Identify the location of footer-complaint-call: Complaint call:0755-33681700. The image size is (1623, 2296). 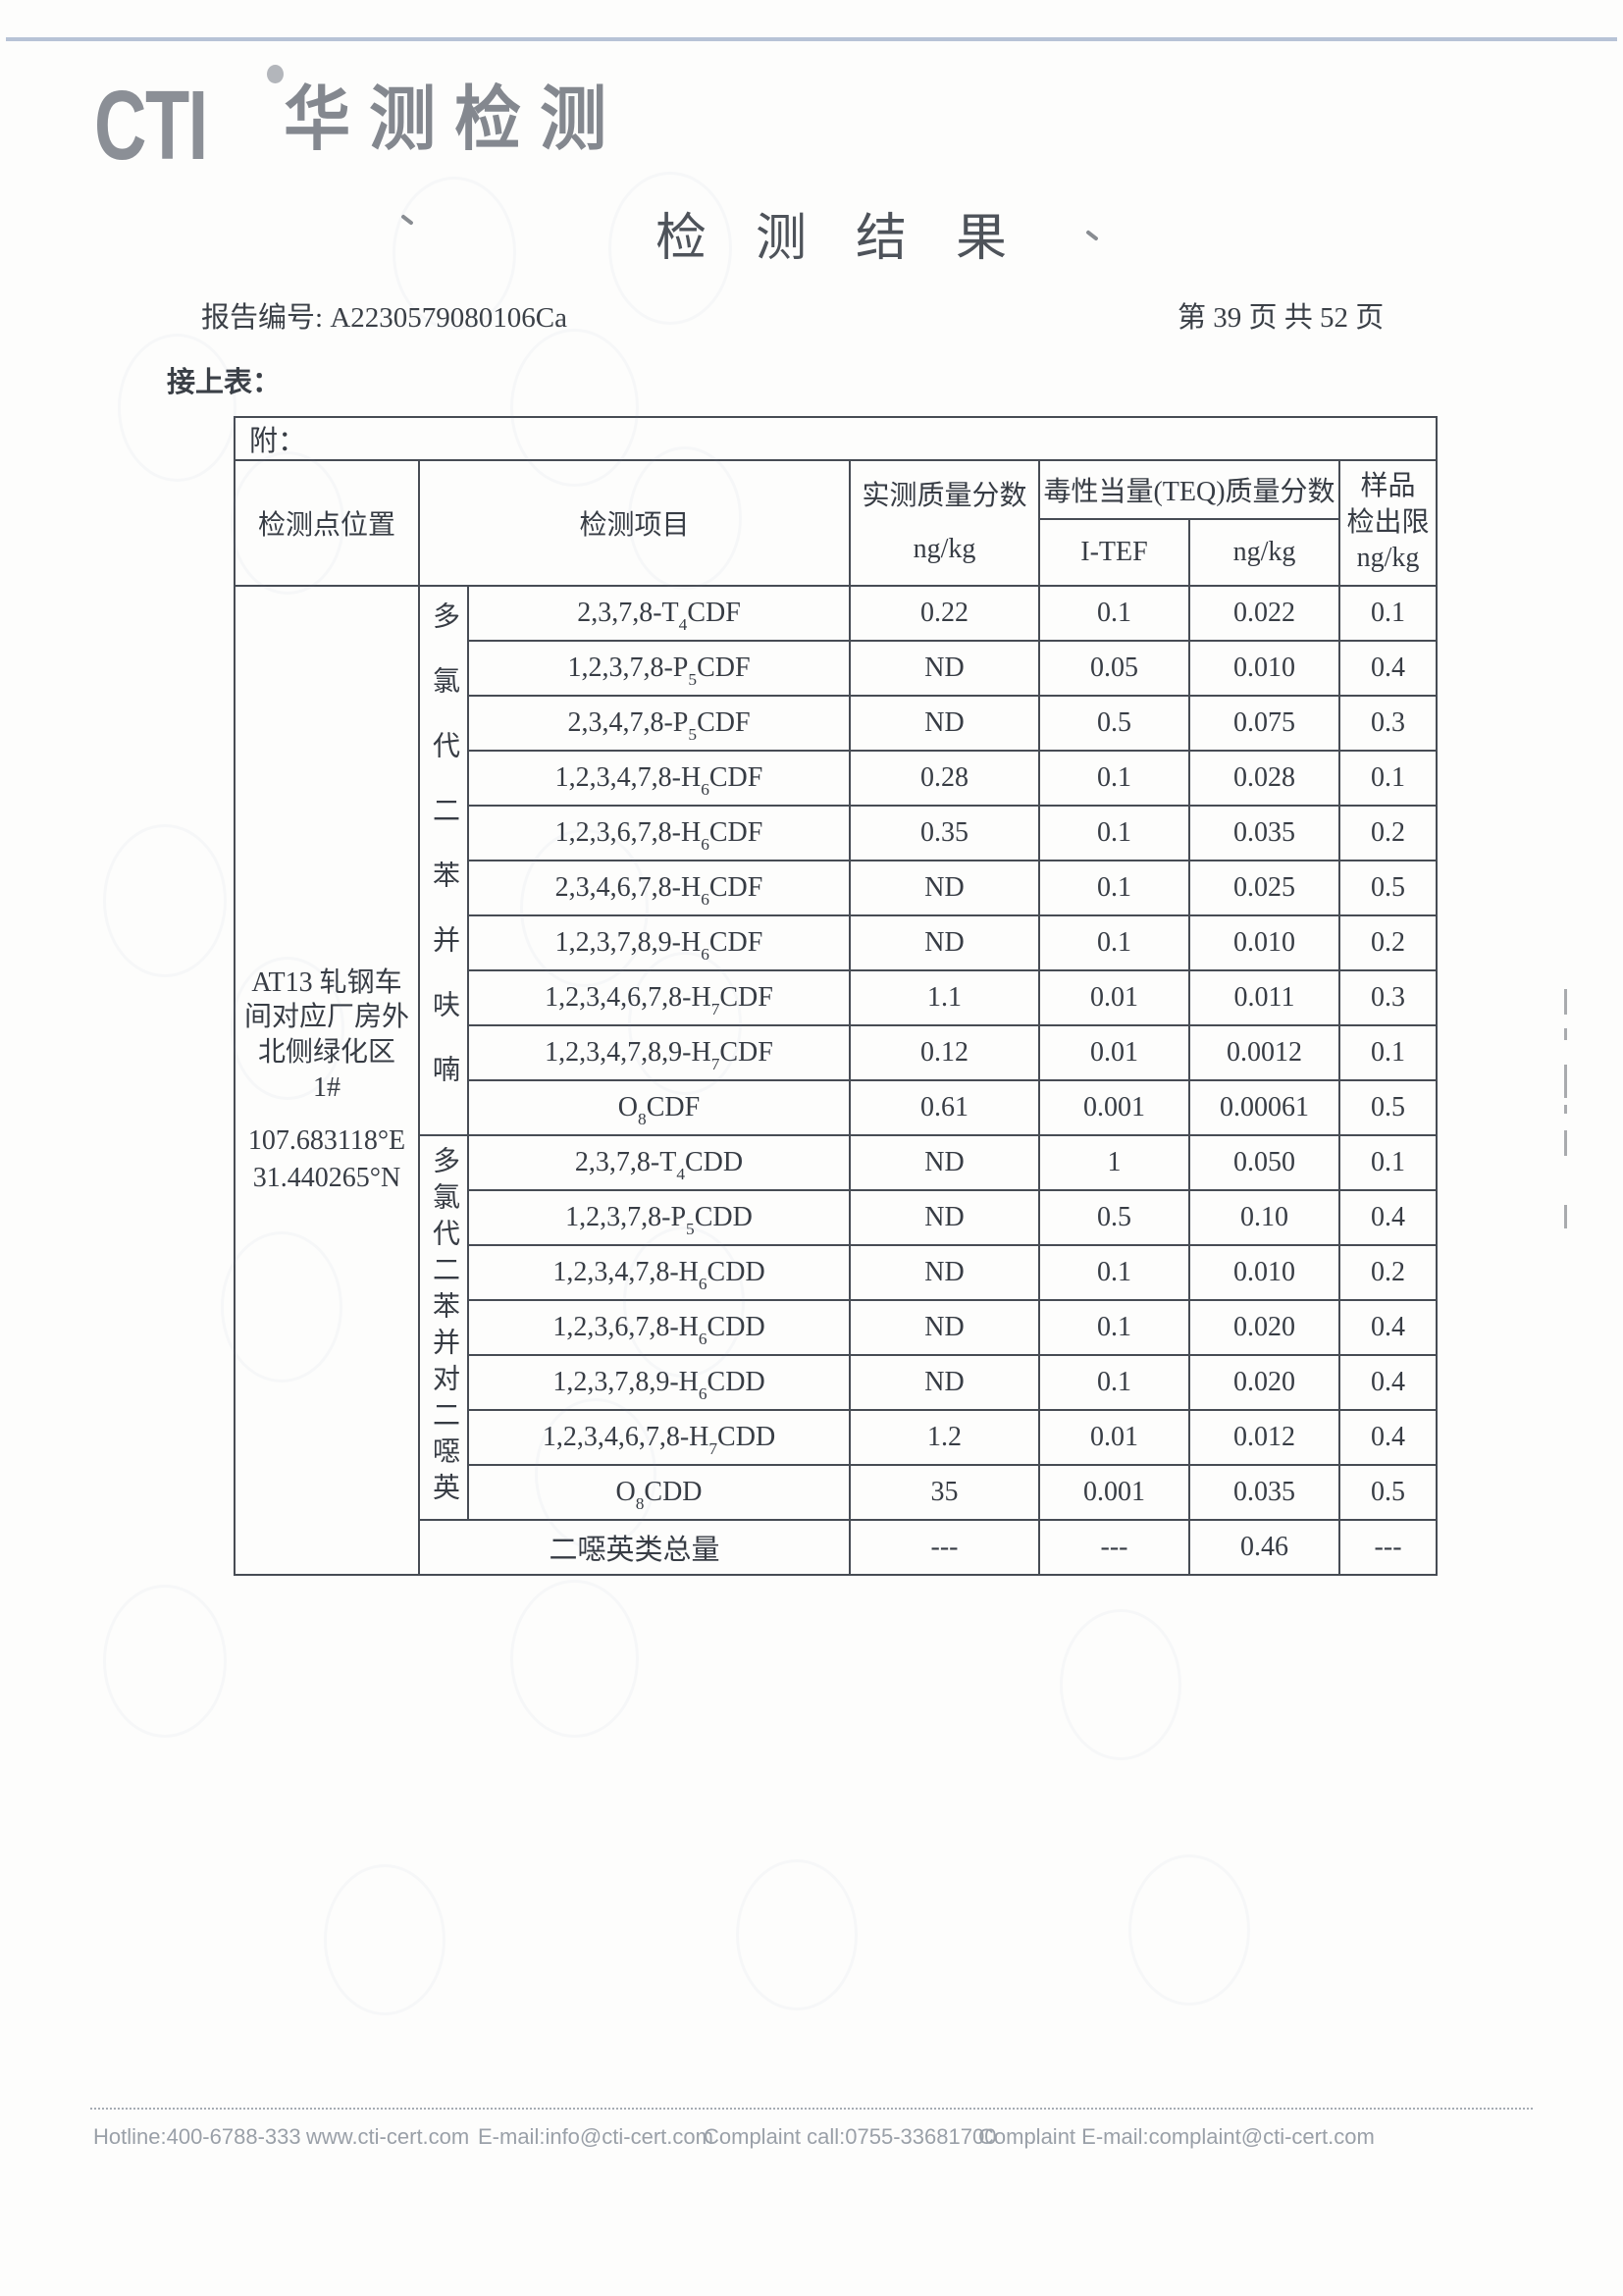
(850, 2136).